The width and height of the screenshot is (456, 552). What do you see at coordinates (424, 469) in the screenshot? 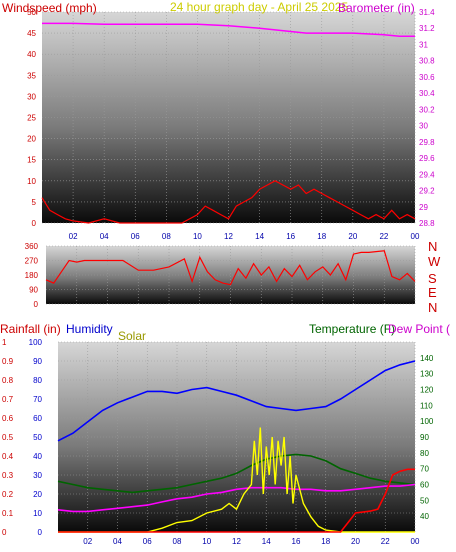
I see `temperature-tick-label: 70` at bounding box center [424, 469].